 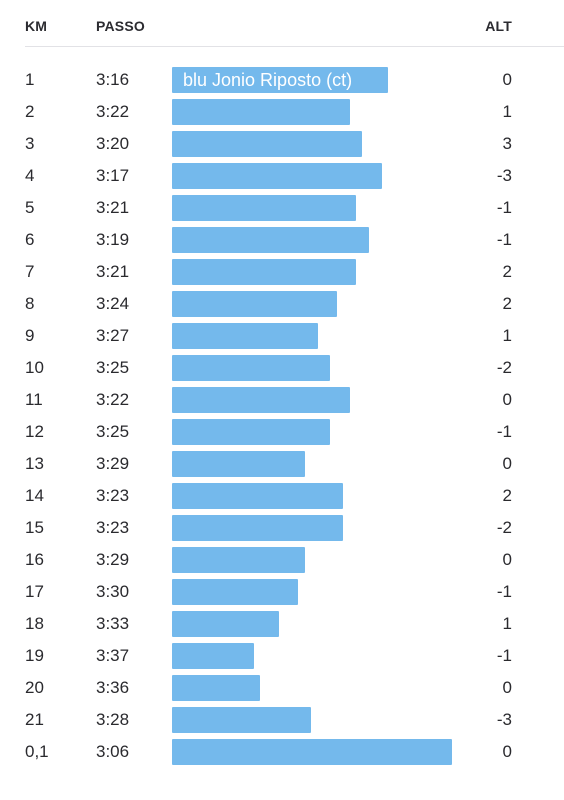 I want to click on bar-annotation-label: blu Jonio Riposto (ct), so click(x=268, y=80).